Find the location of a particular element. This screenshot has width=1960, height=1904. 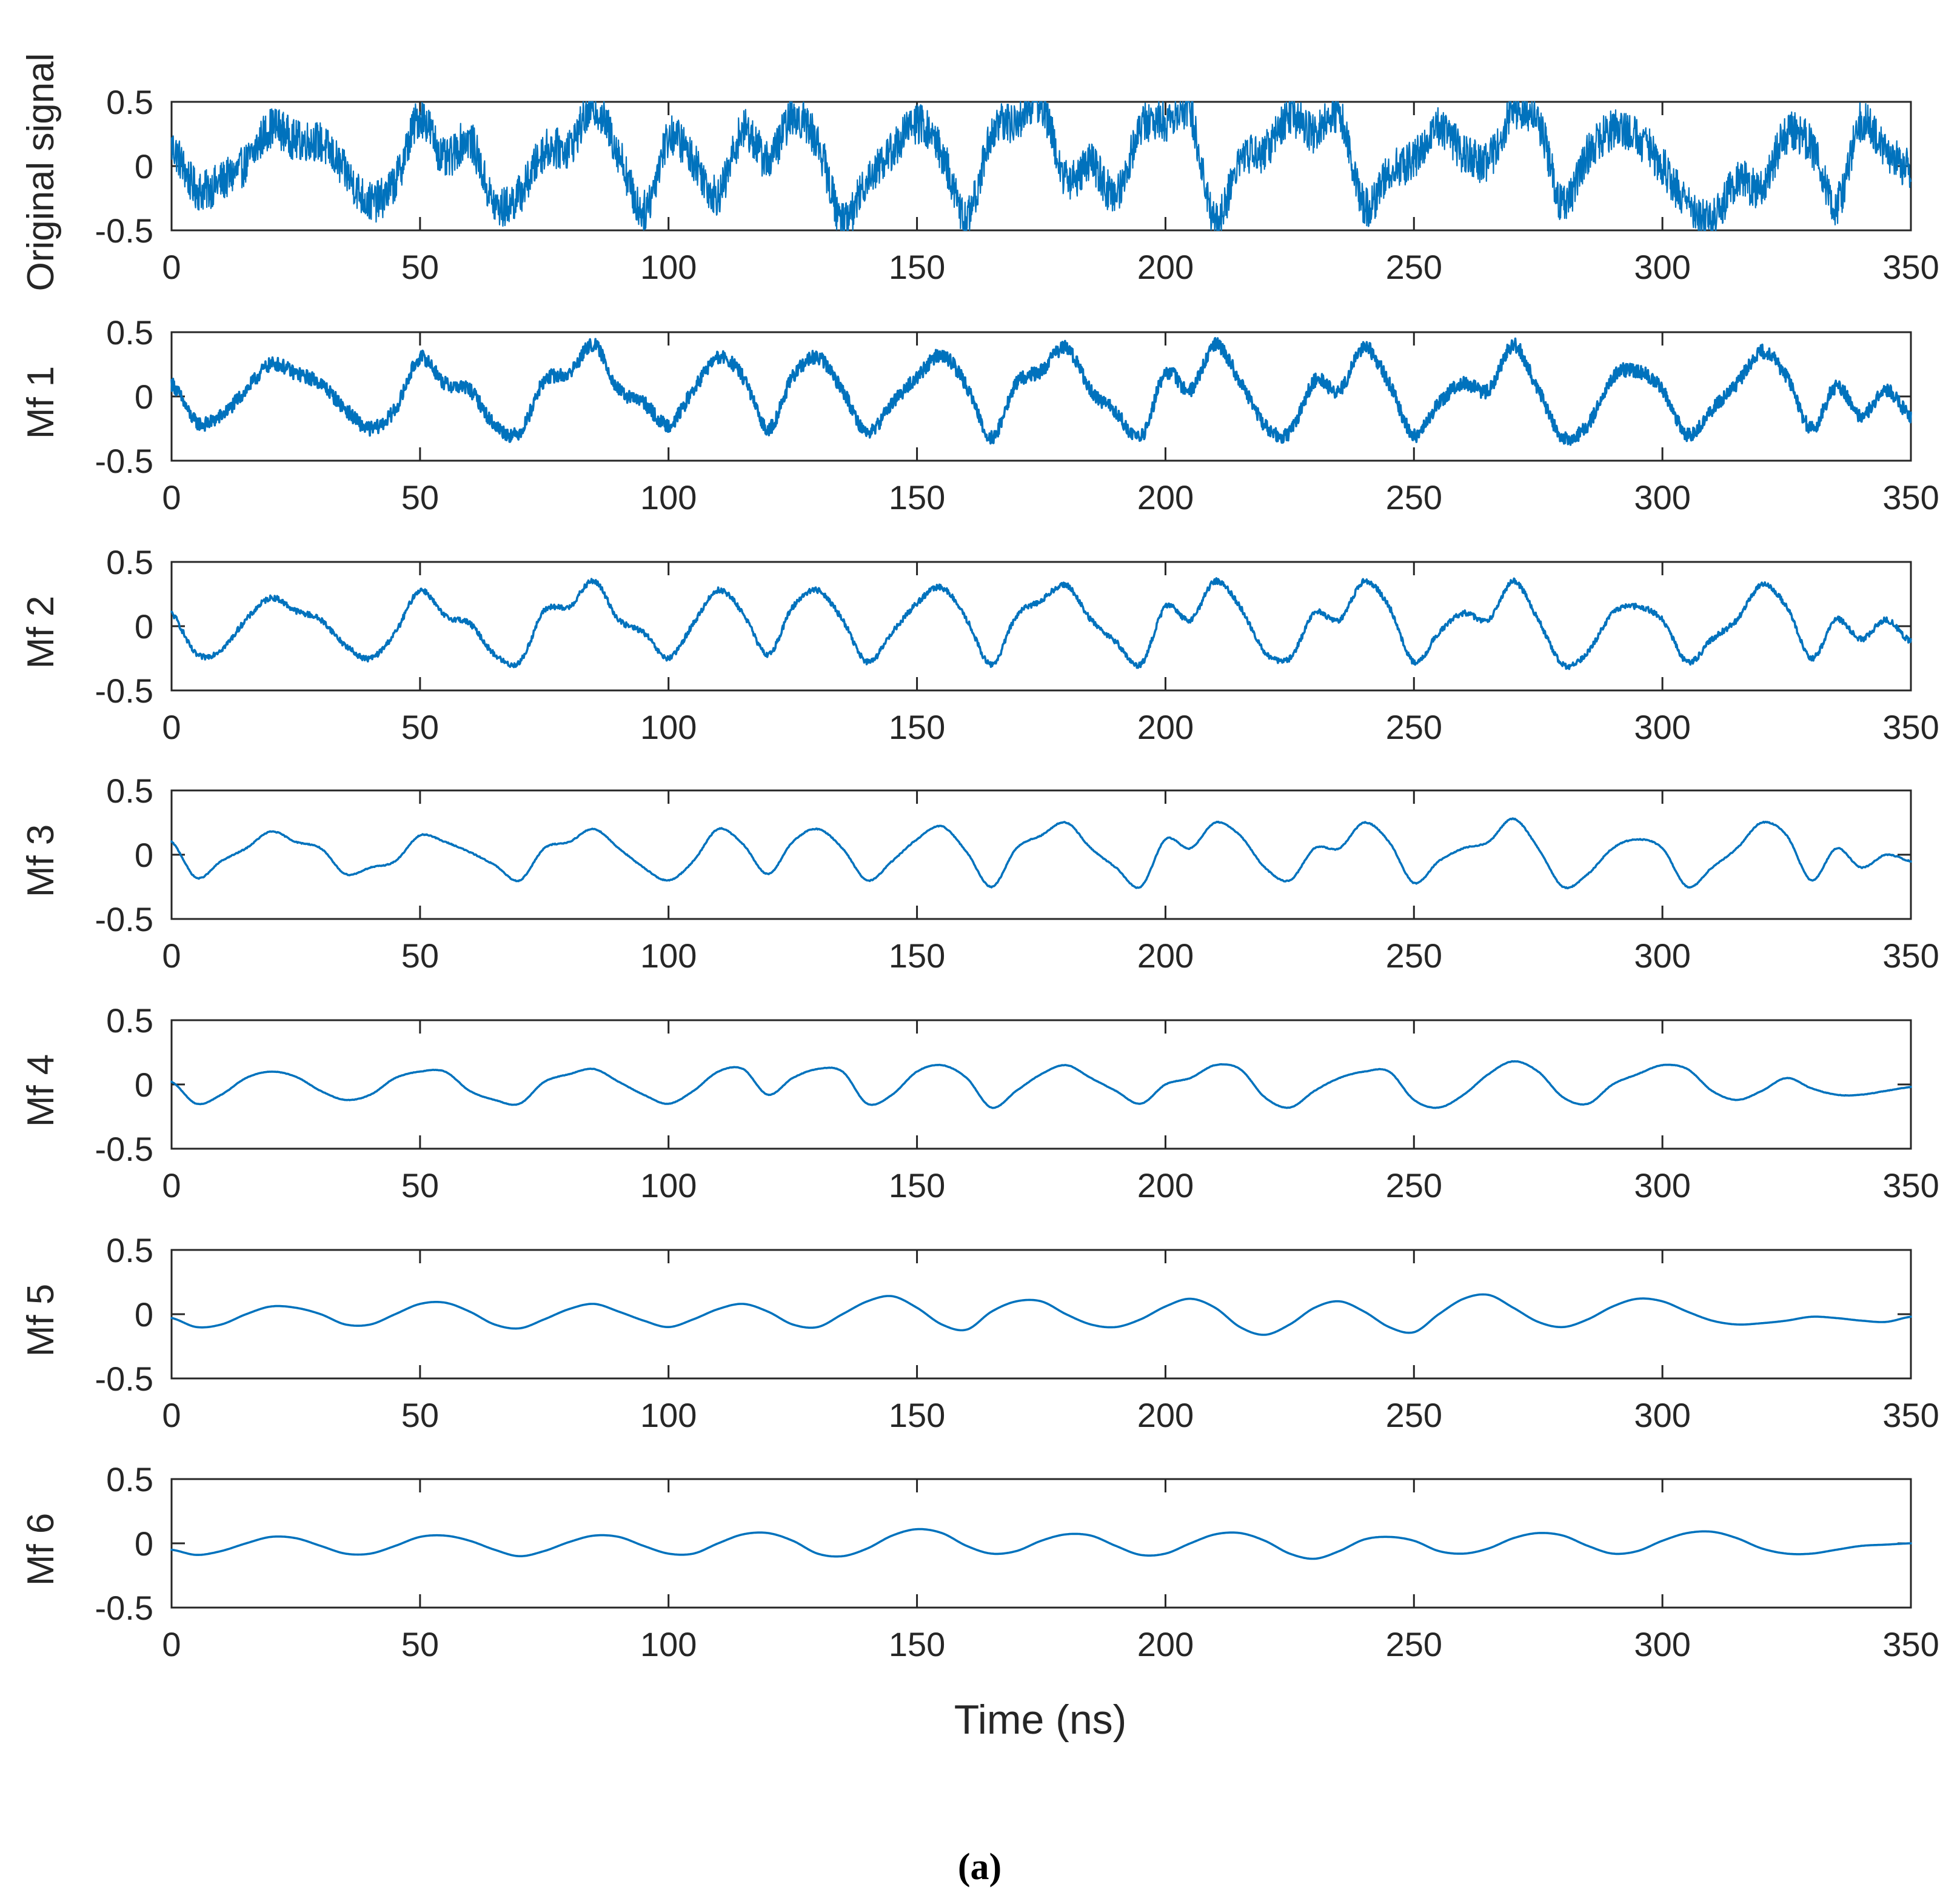

y-axis-label: Original signal is located at coordinates (41, 172).